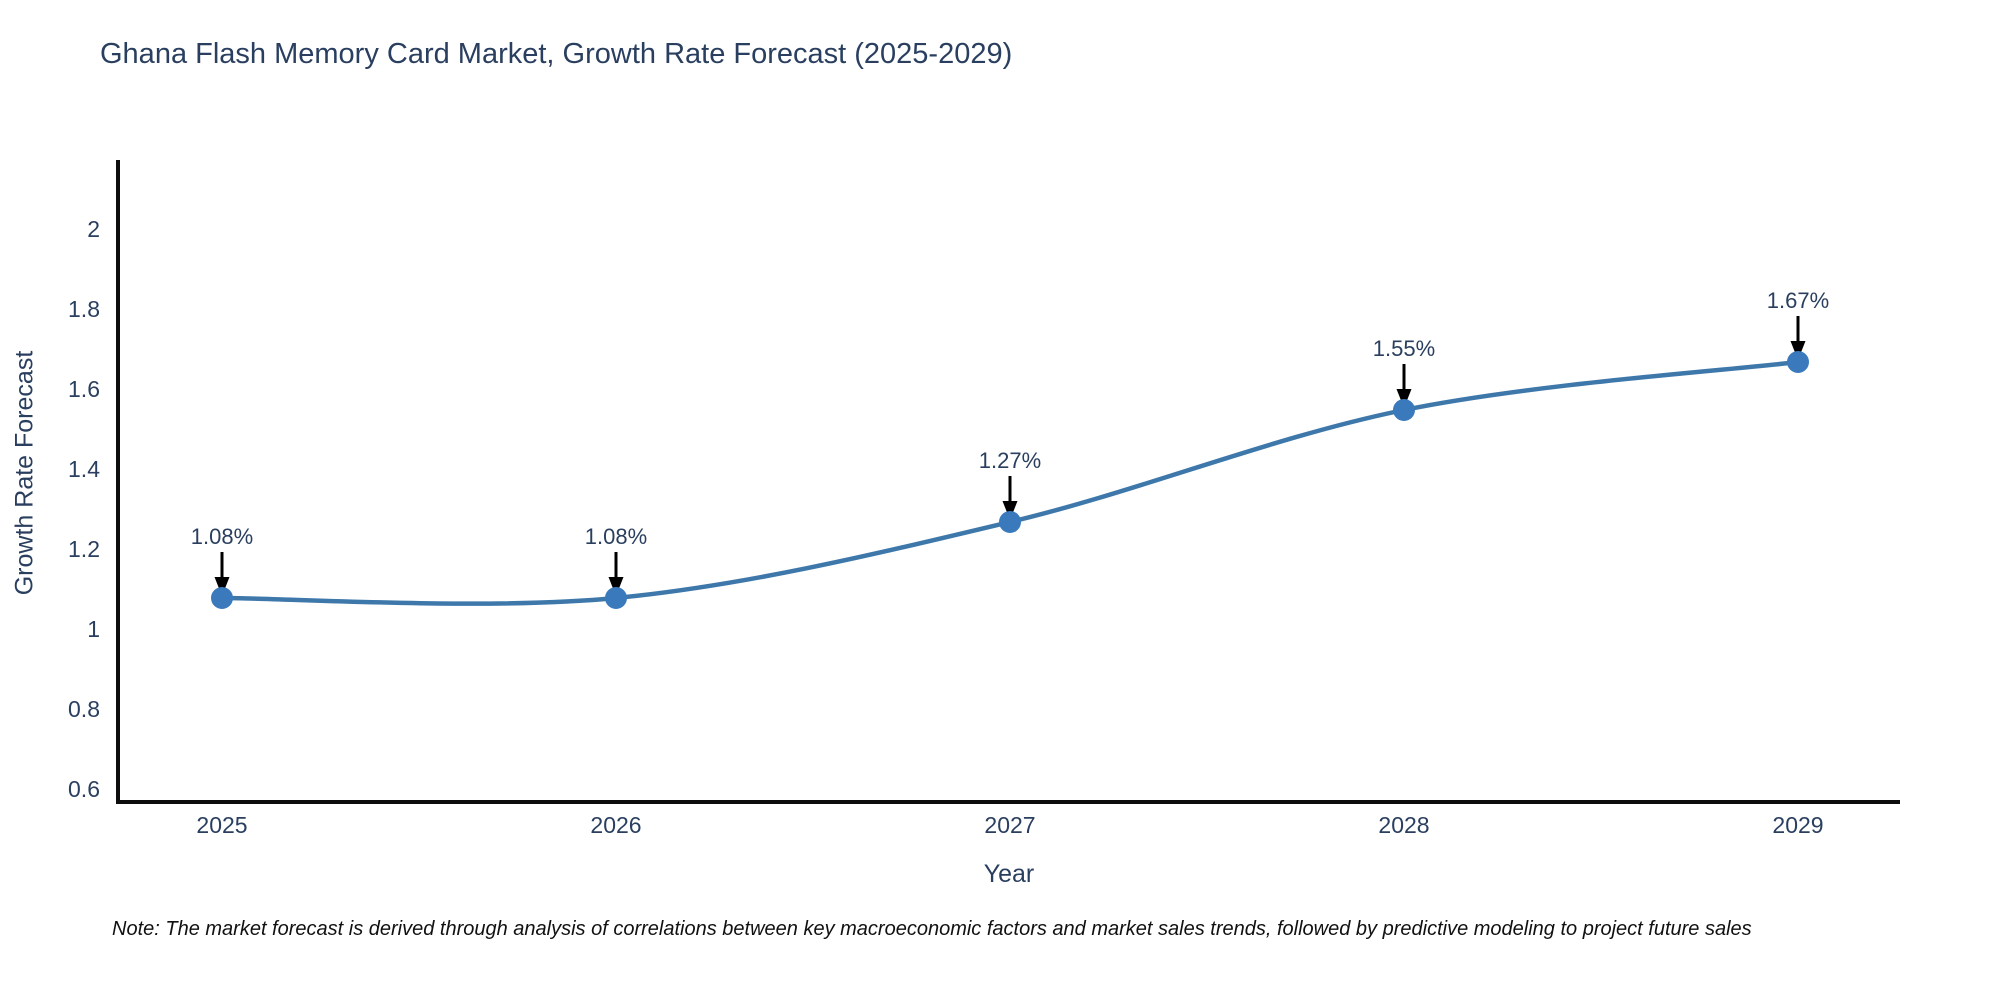 This screenshot has width=2000, height=1000. Describe the element at coordinates (1010, 825) in the screenshot. I see `x-tick-label: 2027` at that location.